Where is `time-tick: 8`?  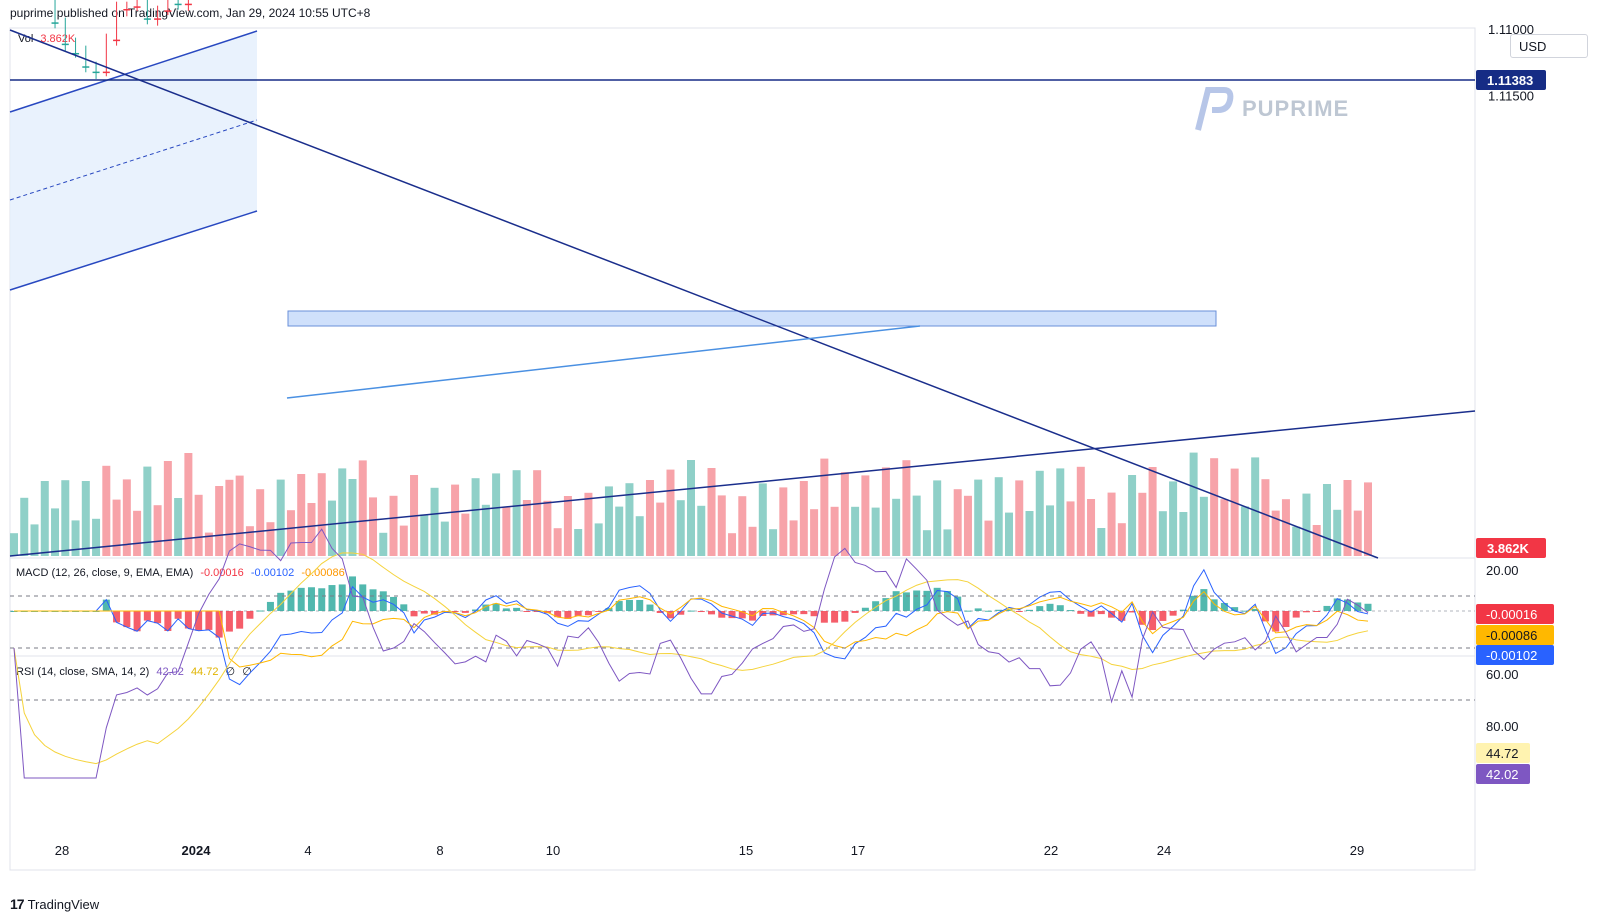 time-tick: 8 is located at coordinates (439, 850).